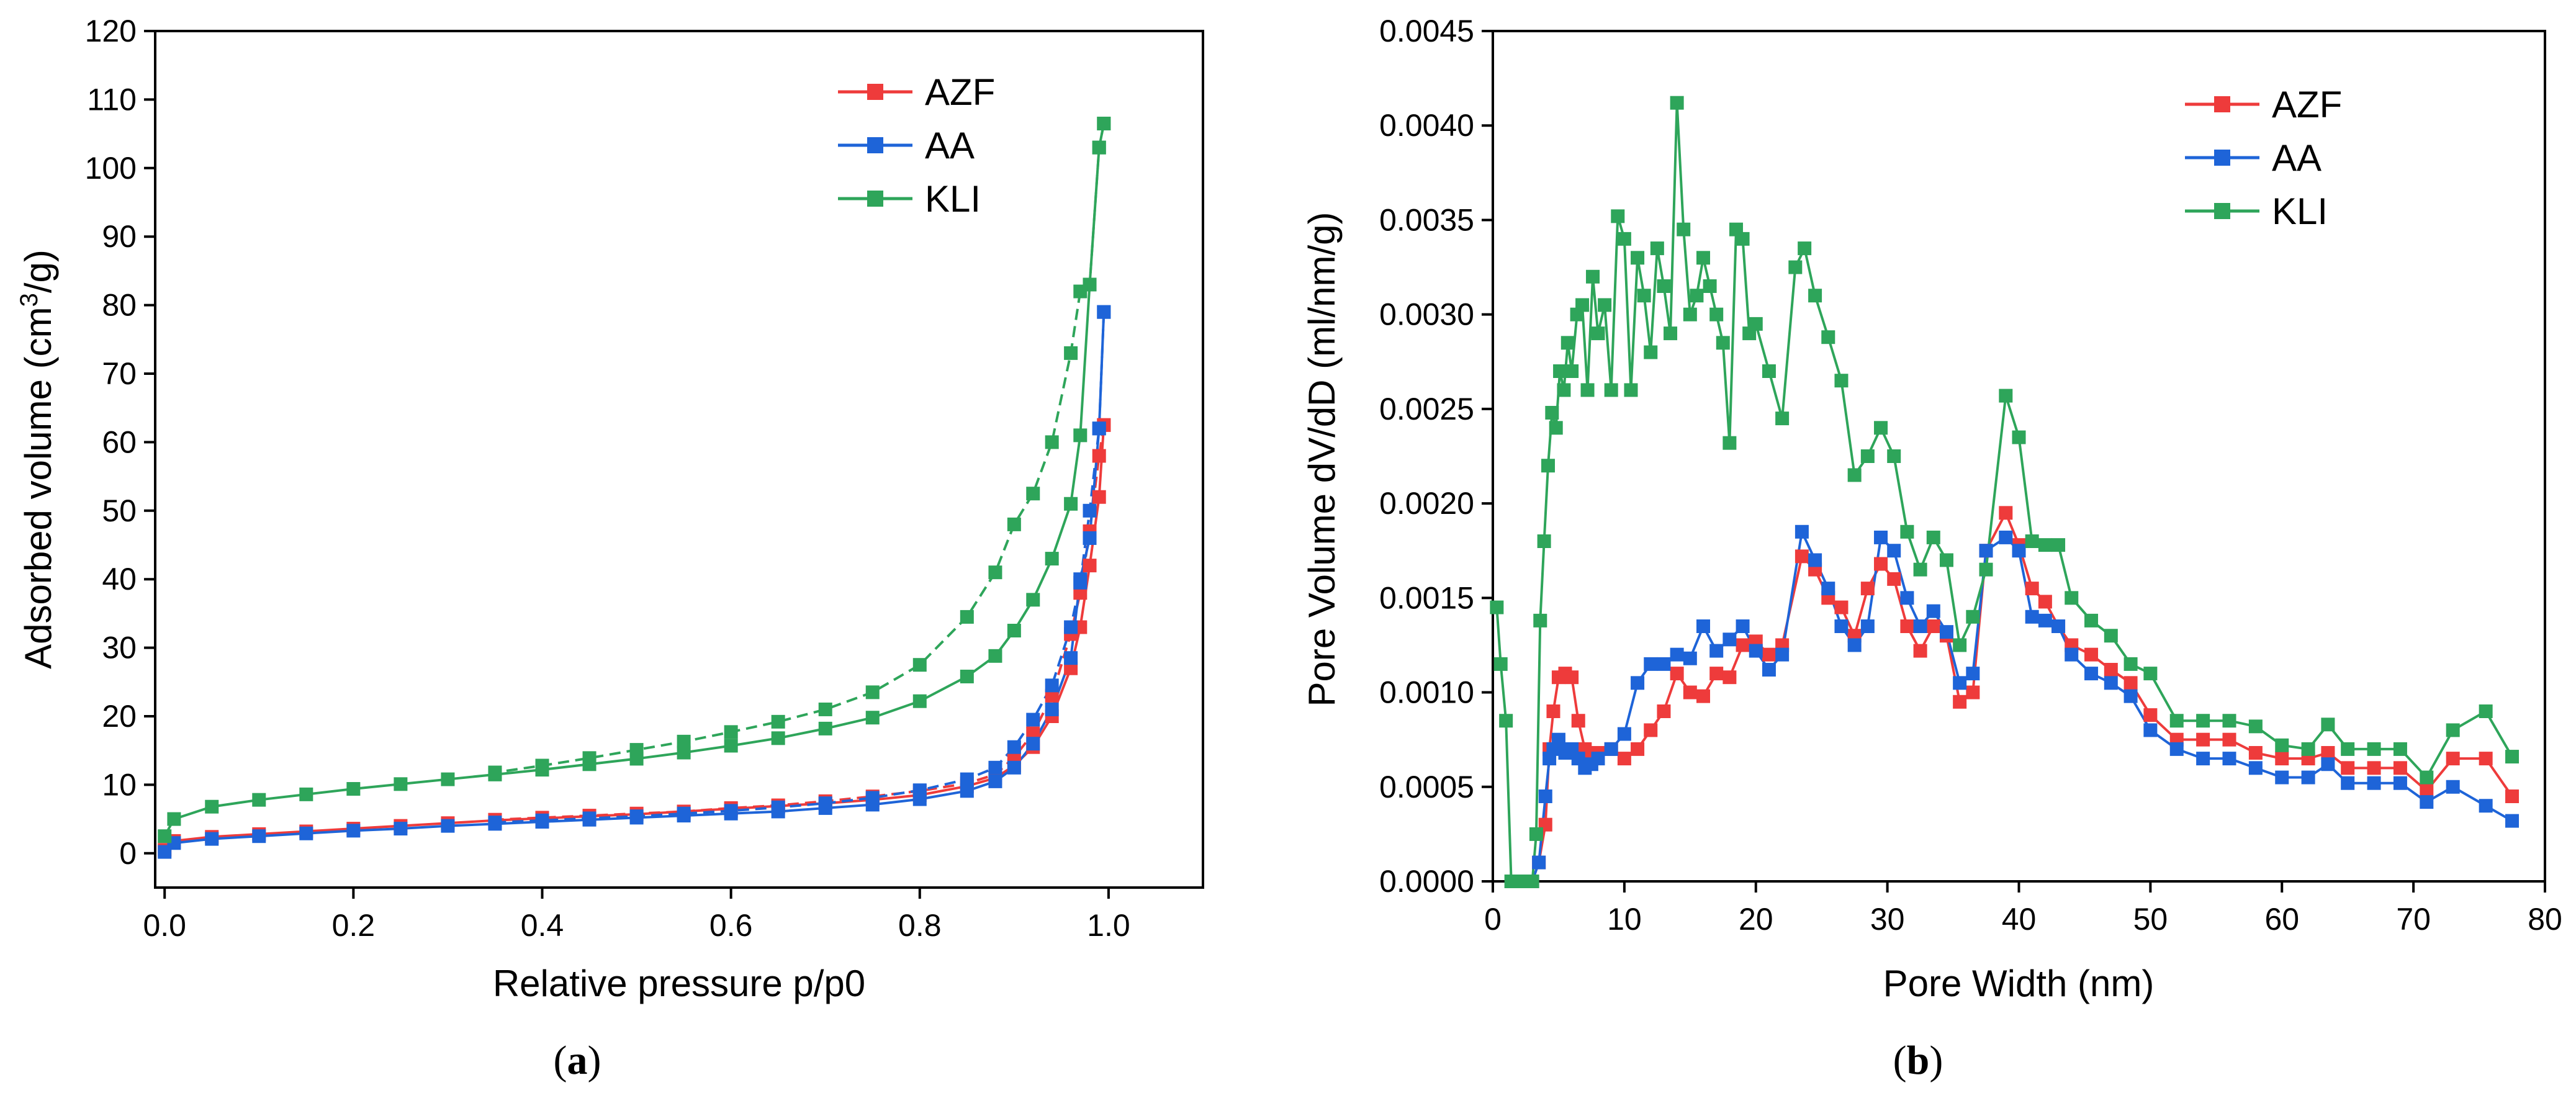 Image resolution: width=2576 pixels, height=1093 pixels. What do you see at coordinates (119, 237) in the screenshot?
I see `y-tick-label-a-9: 90` at bounding box center [119, 237].